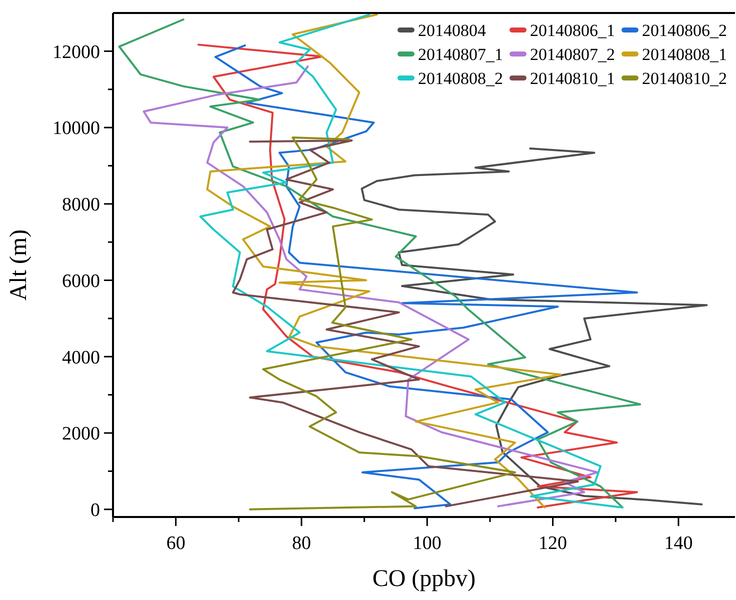 The height and width of the screenshot is (600, 736). I want to click on legend-label: 20140804, so click(452, 30).